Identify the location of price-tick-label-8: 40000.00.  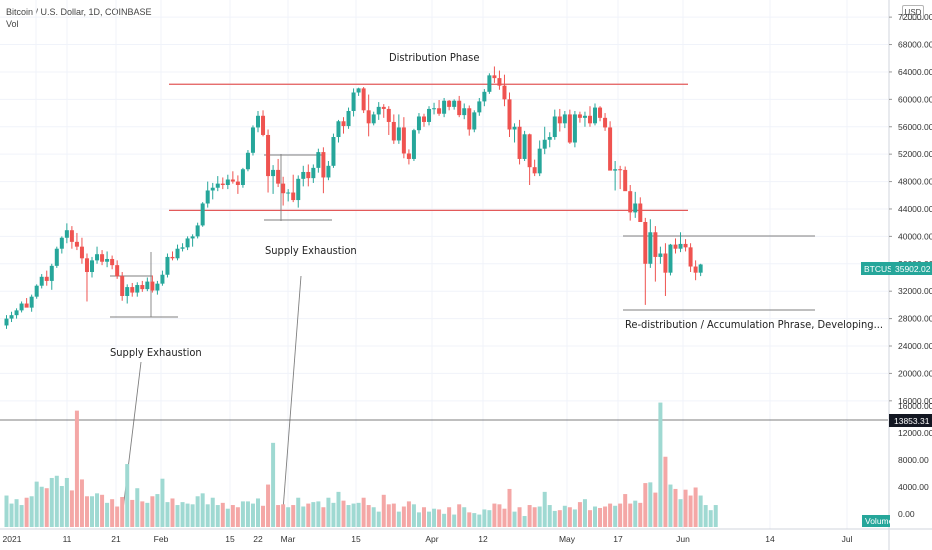
(915, 236).